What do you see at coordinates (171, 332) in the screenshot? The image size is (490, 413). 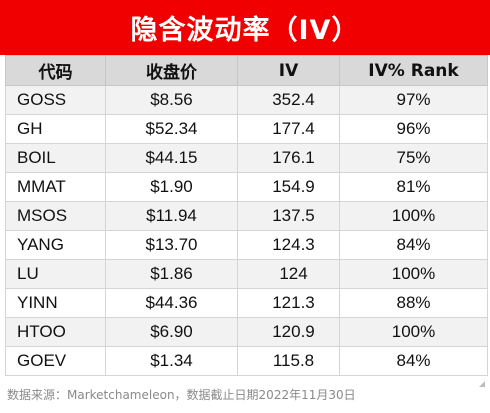 I see `cell-close-price: $6.90` at bounding box center [171, 332].